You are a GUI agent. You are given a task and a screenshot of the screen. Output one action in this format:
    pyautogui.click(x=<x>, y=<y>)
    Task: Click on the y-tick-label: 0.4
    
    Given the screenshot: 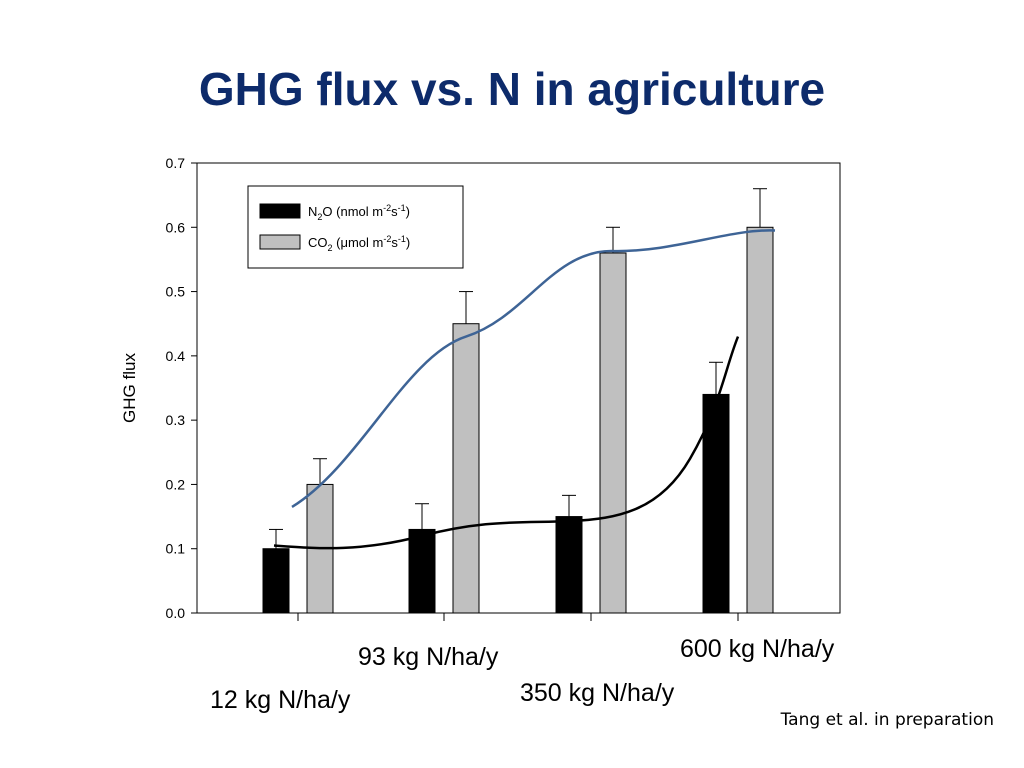 What is the action you would take?
    pyautogui.click(x=176, y=356)
    